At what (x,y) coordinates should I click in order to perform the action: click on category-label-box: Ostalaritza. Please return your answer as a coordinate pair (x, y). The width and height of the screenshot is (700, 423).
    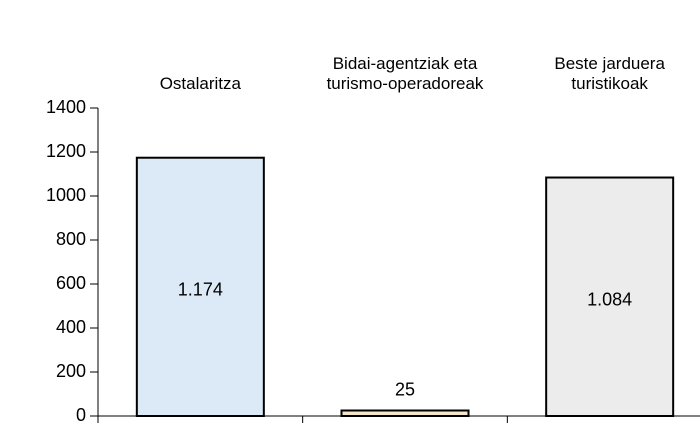
    Looking at the image, I should click on (200, 83).